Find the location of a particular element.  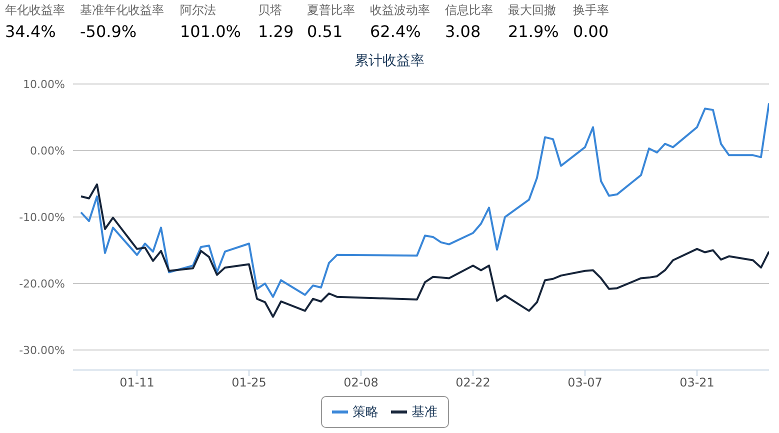

x-tick-label: 03-21 is located at coordinates (697, 383).